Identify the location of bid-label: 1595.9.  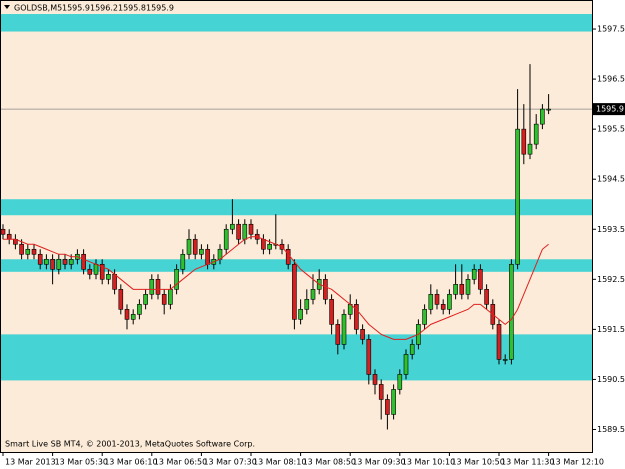
(610, 109).